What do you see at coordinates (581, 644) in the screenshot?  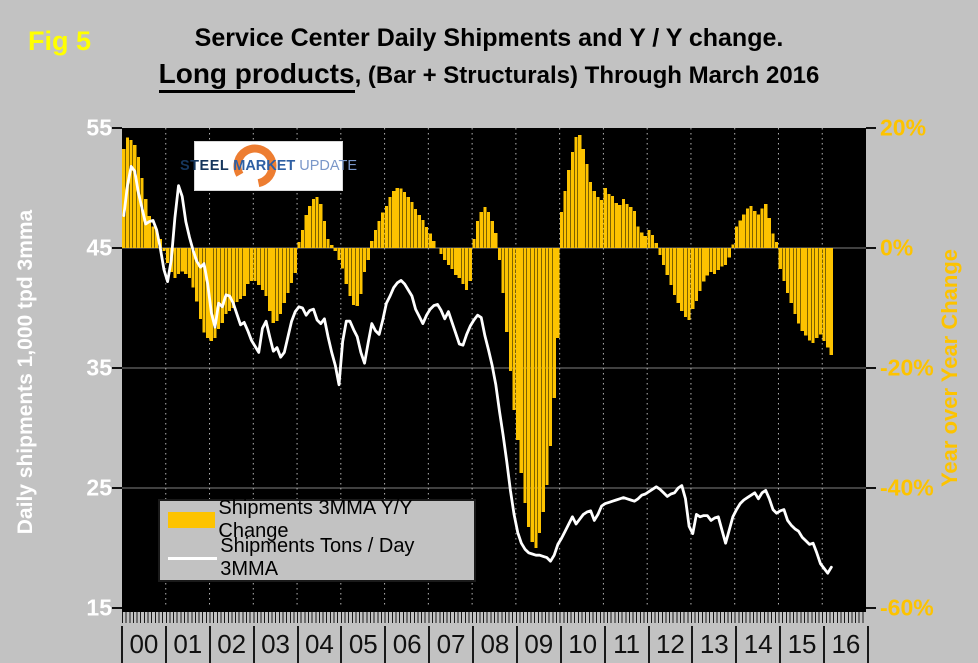 I see `x-axis-year-cell: 10` at bounding box center [581, 644].